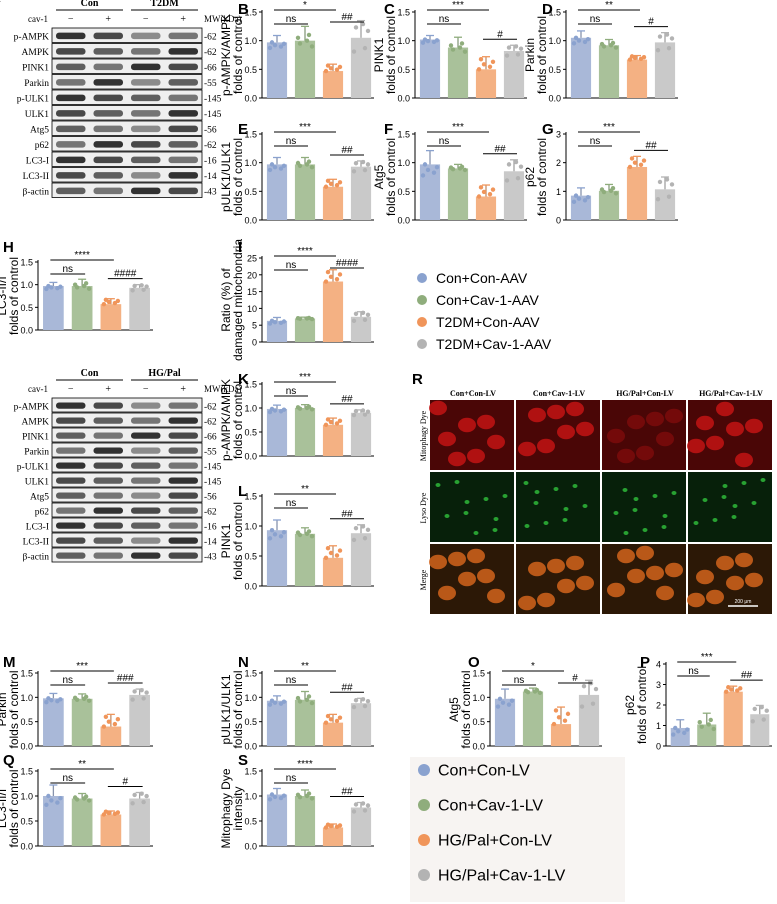  Describe the element at coordinates (82, 666) in the screenshot. I see `significance-label: ***` at that location.